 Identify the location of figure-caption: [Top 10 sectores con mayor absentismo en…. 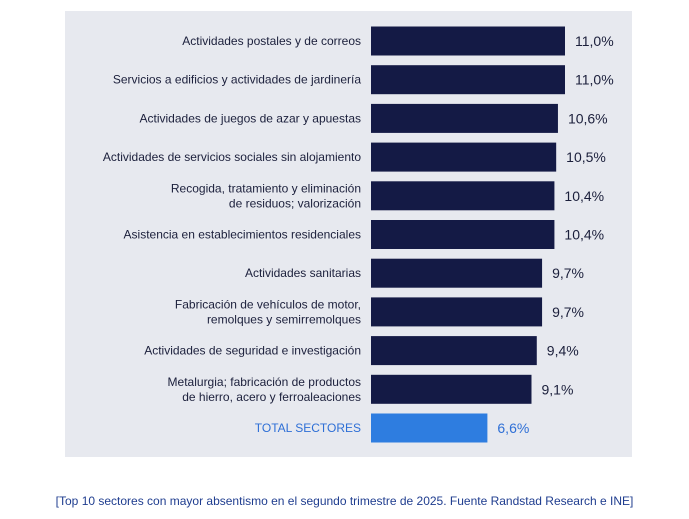
(344, 501).